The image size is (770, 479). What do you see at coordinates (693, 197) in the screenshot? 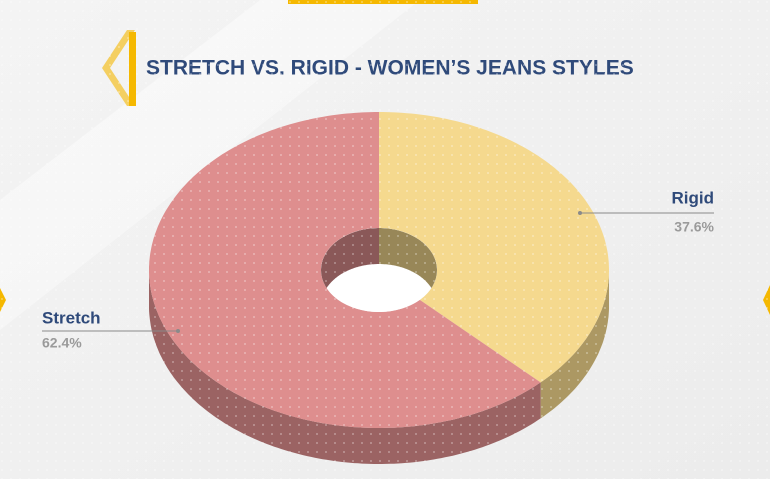
I see `category-label: Rigid` at bounding box center [693, 197].